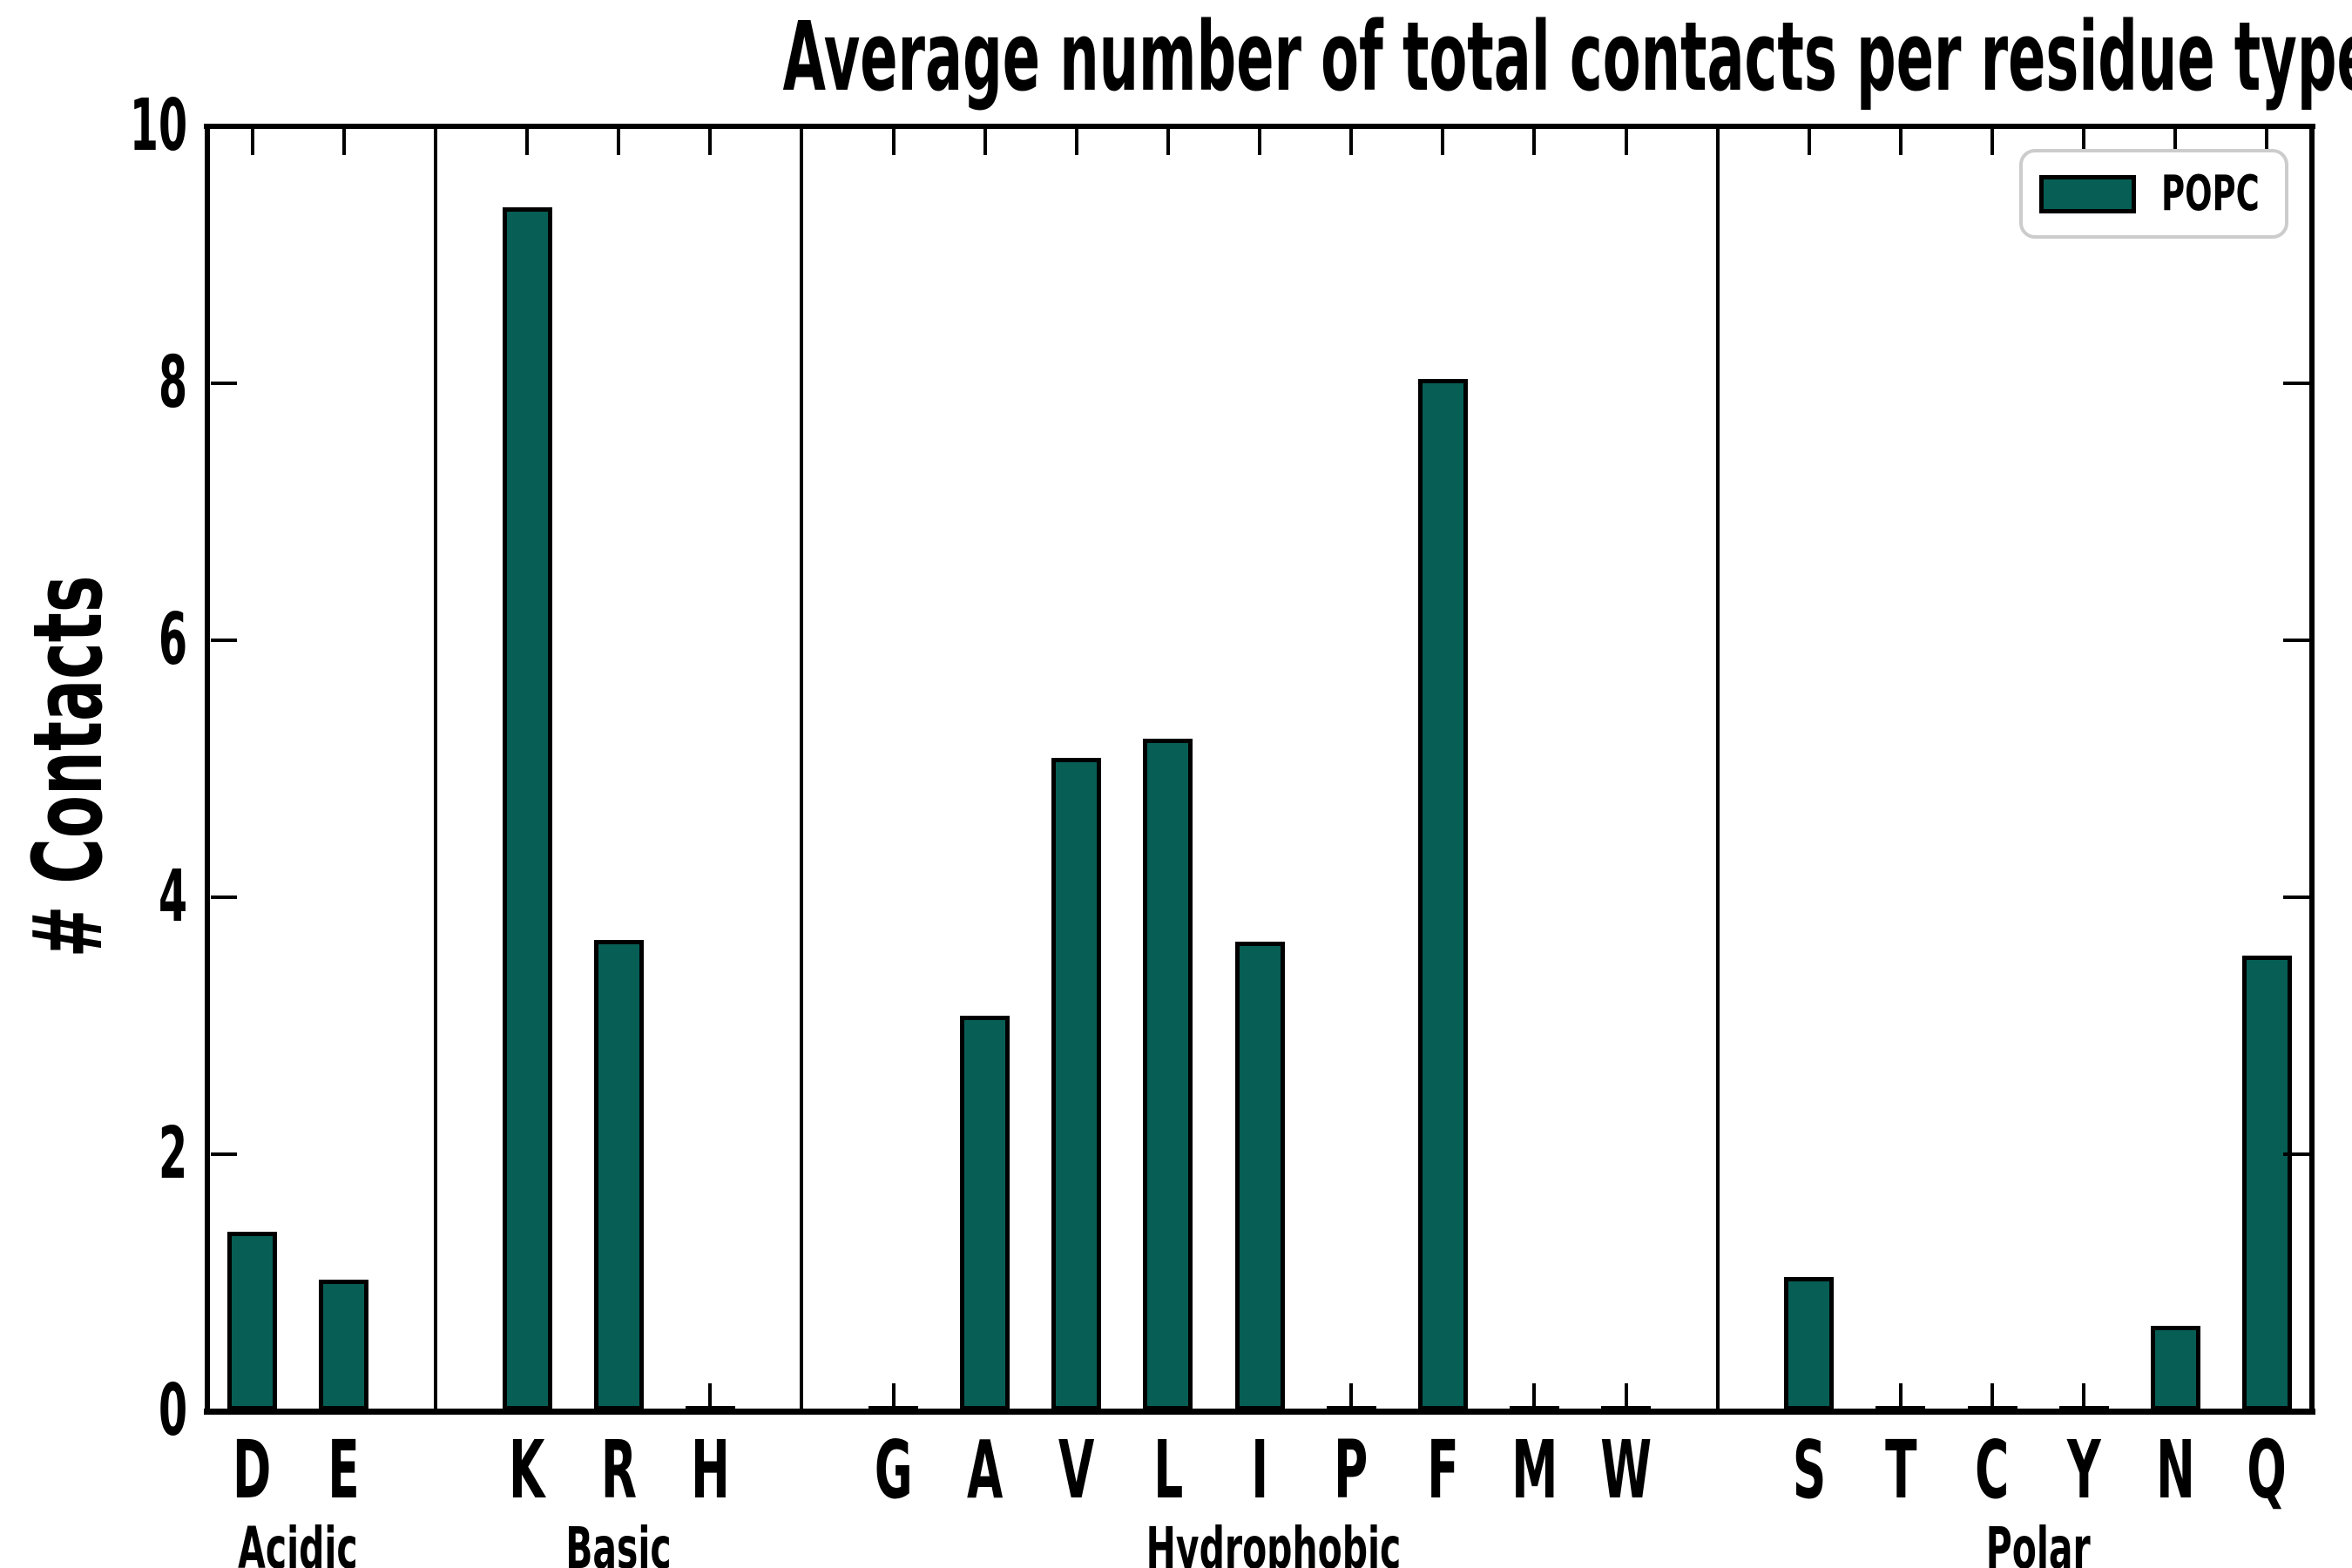 The height and width of the screenshot is (1568, 2352). I want to click on axis-spine-bottom, so click(1260, 1412).